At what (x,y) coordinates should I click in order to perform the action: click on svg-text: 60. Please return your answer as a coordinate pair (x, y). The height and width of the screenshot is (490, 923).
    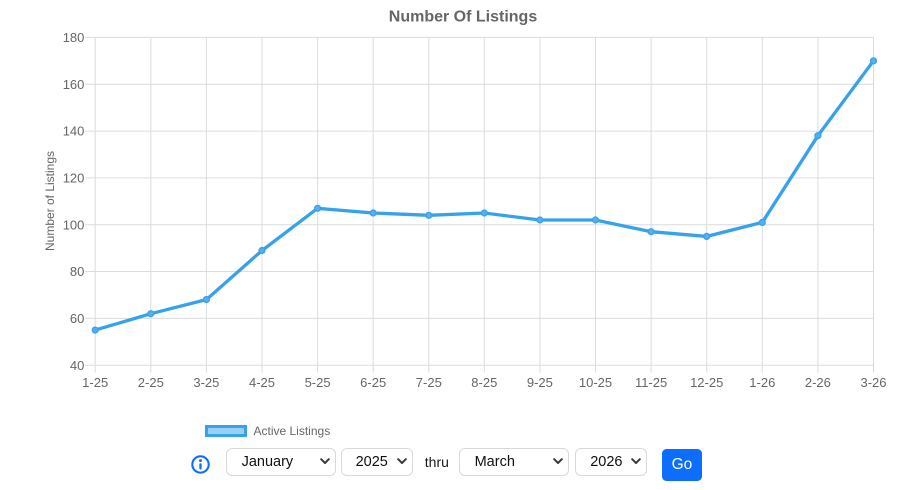
    Looking at the image, I should click on (77, 318).